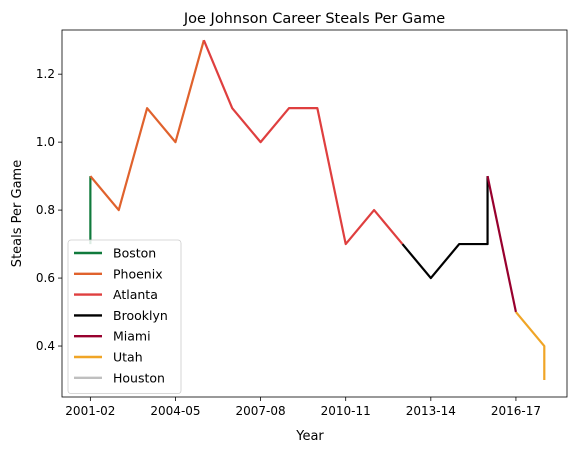 The image size is (570, 453). What do you see at coordinates (45, 346) in the screenshot?
I see `y-tick-label: 0.4` at bounding box center [45, 346].